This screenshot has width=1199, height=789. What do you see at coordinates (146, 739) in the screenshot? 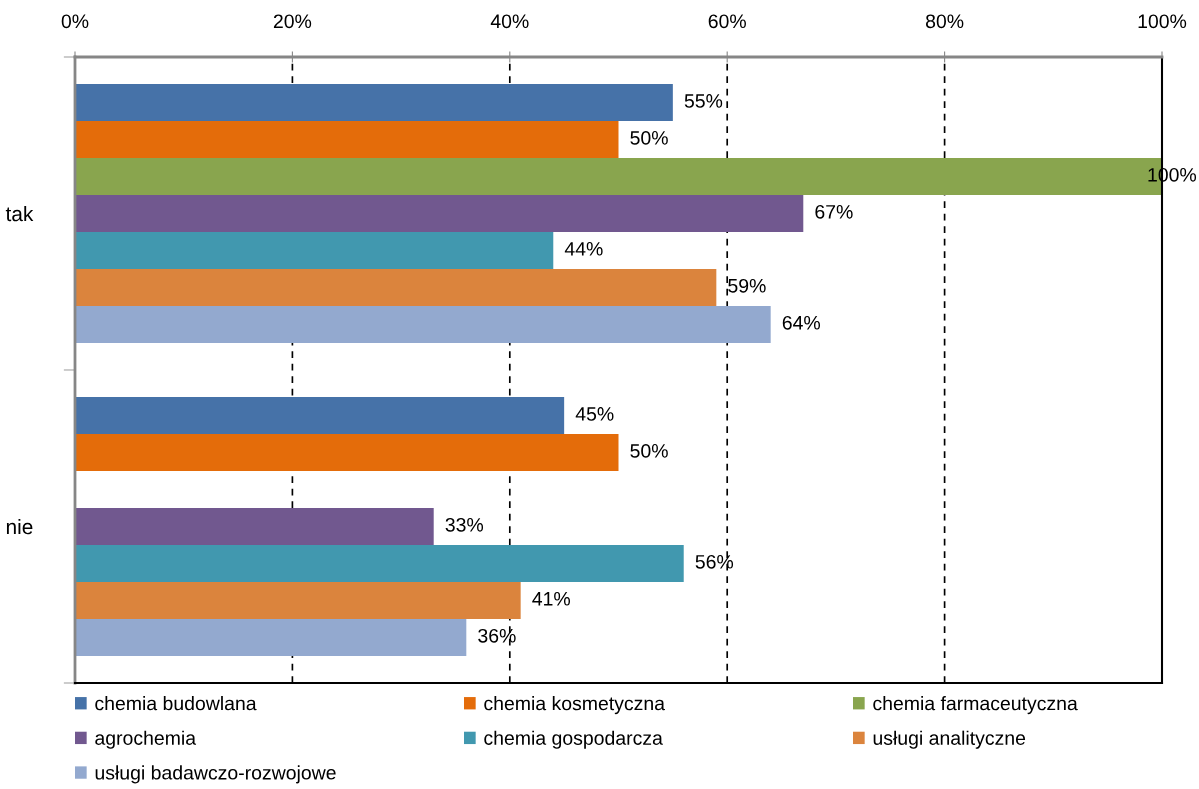
I see `legend-label: agrochemia` at bounding box center [146, 739].